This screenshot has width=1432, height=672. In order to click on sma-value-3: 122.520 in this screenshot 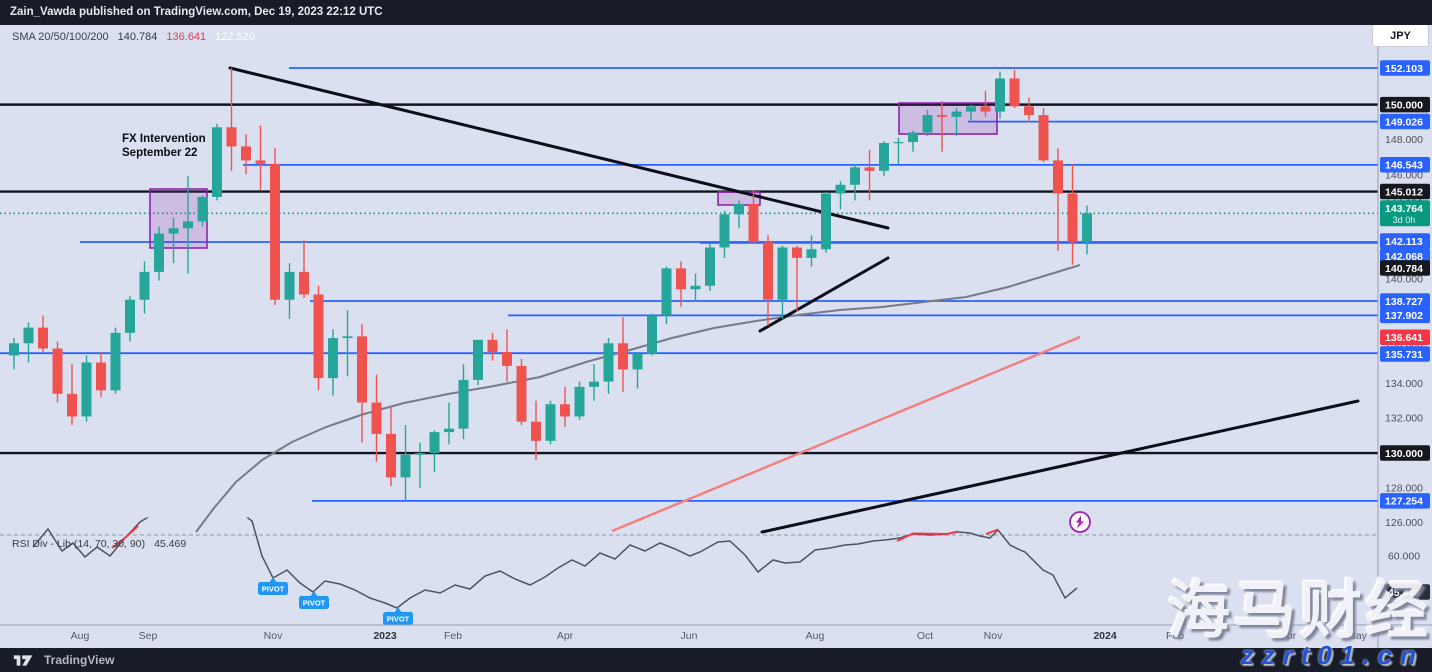, I will do `click(235, 37)`.